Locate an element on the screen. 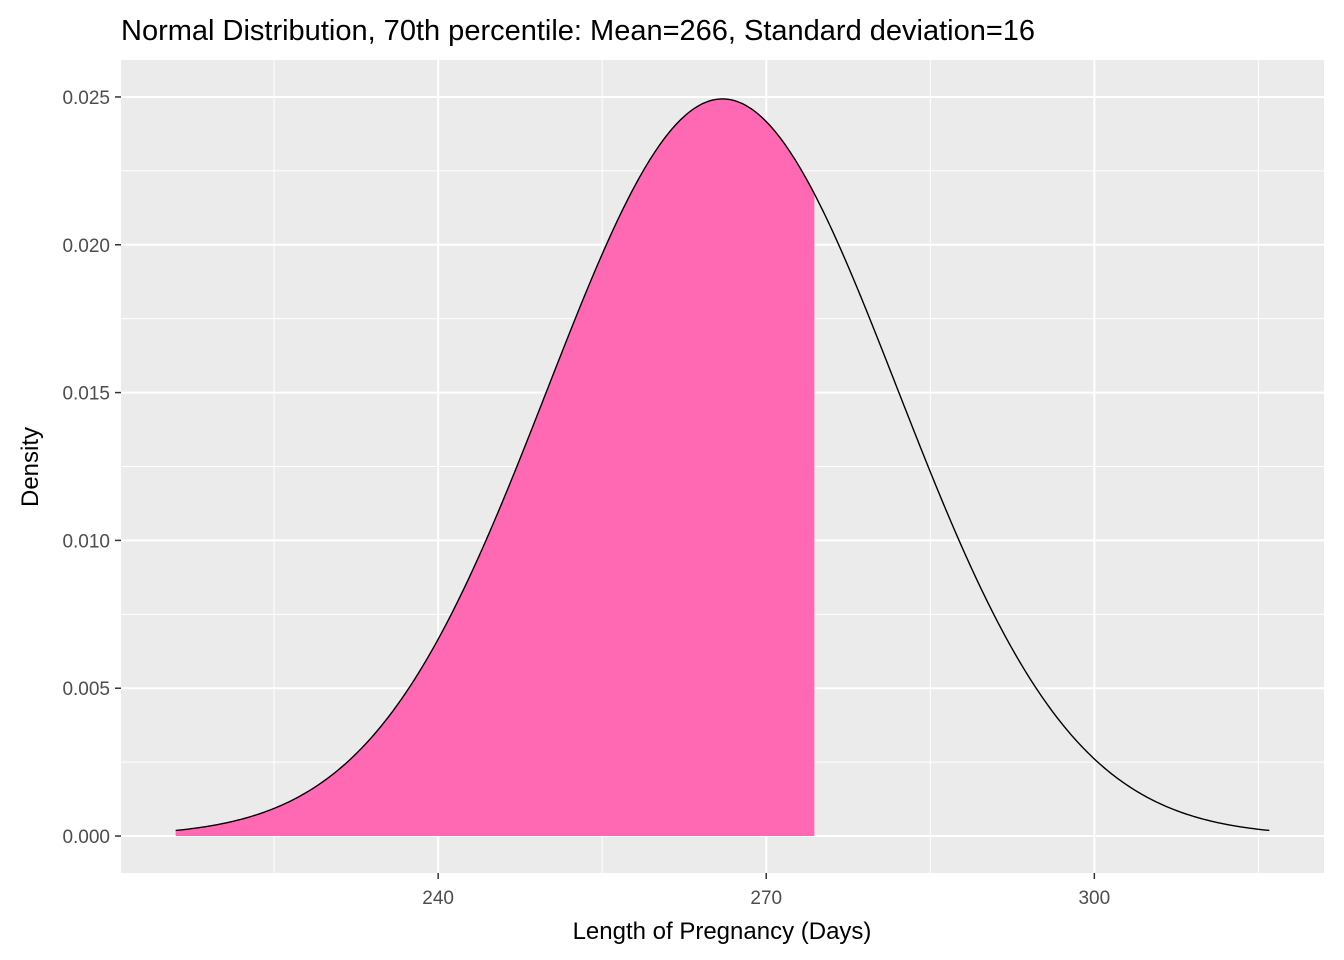  y-axis: 0.000 0.005 0.010 0.015 0.020 0.025 is located at coordinates (91, 468).